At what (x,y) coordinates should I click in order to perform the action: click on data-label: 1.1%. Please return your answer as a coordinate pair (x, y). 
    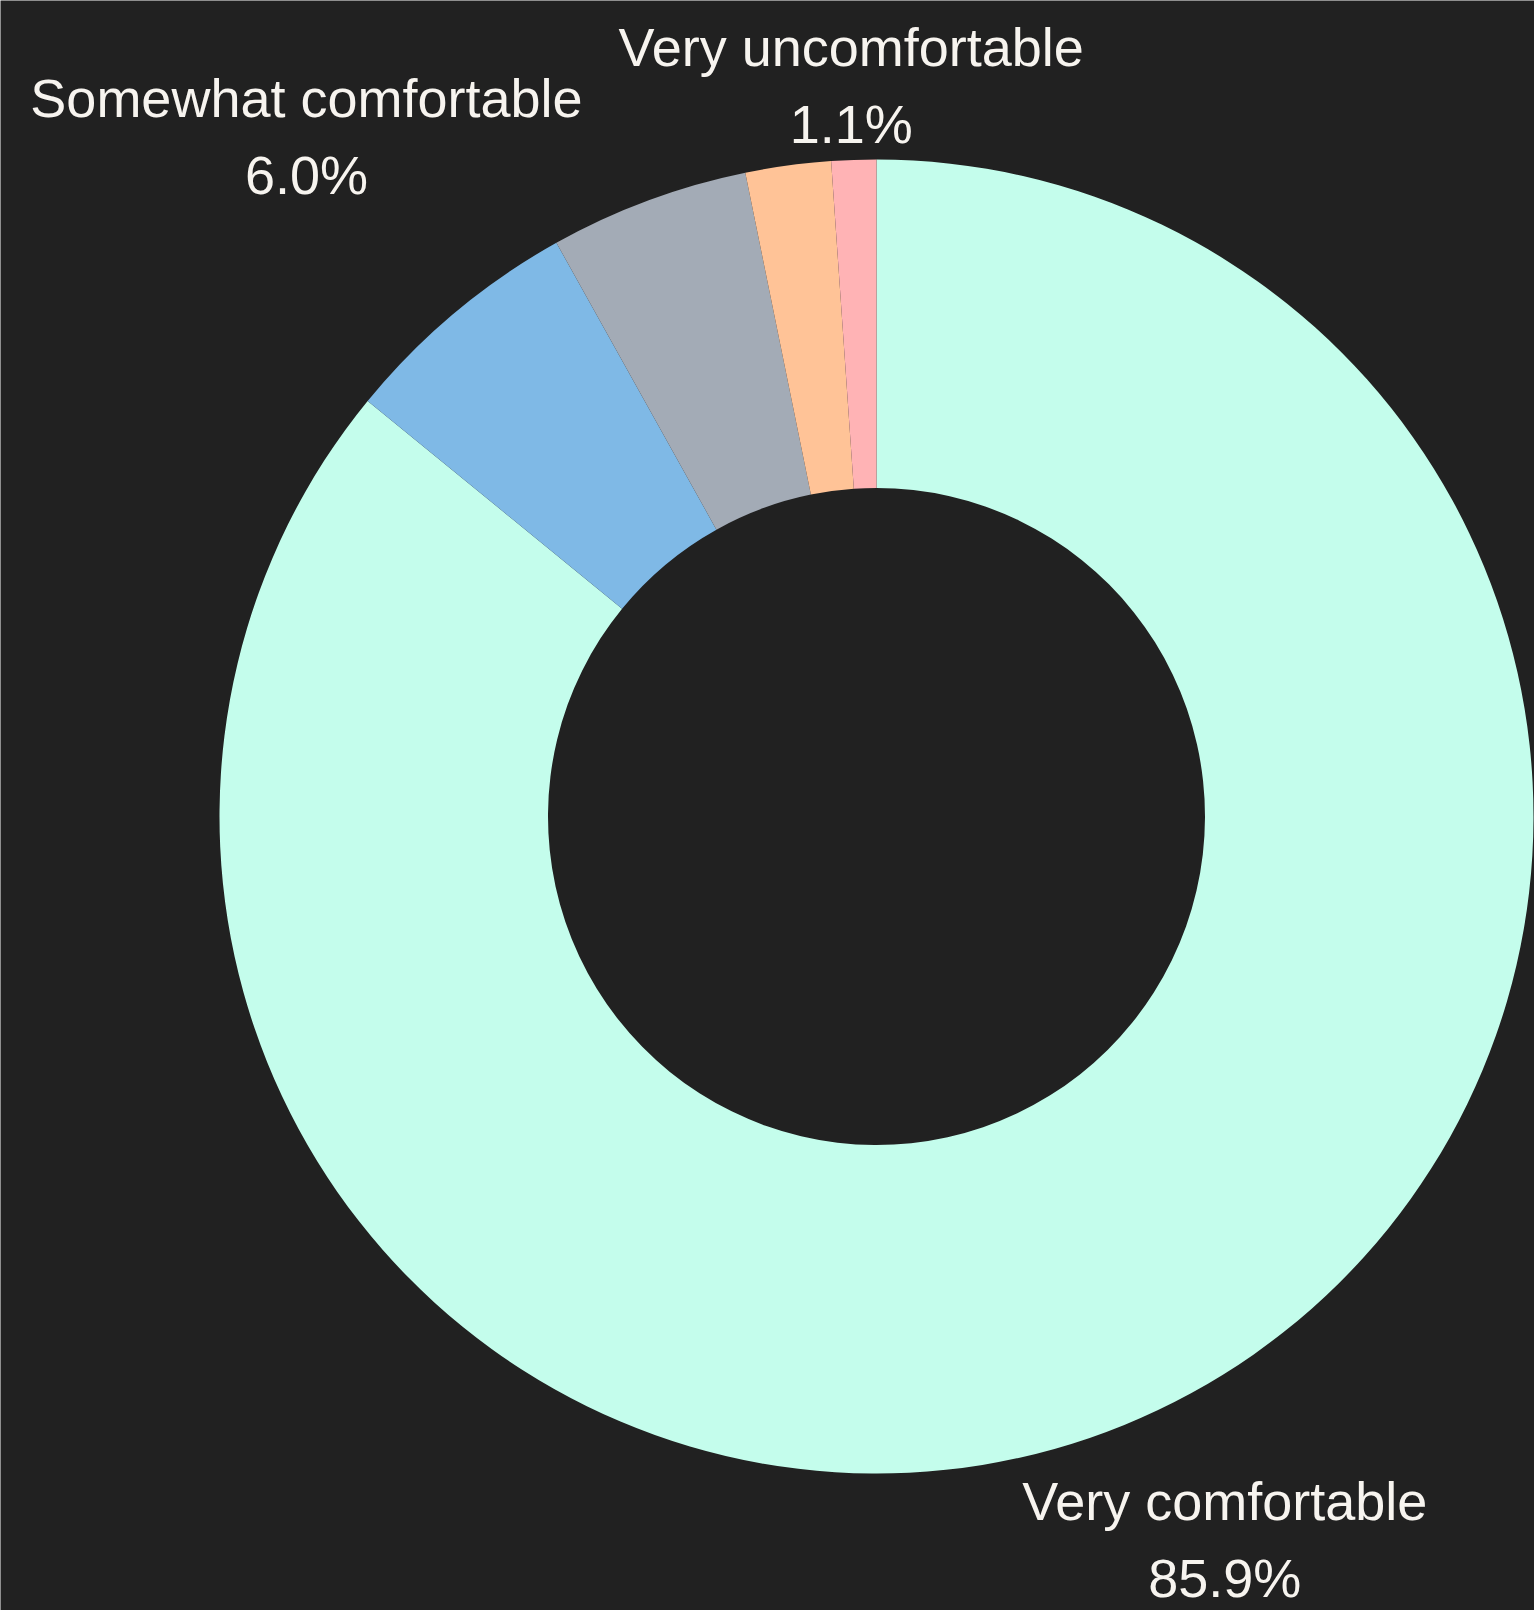
    Looking at the image, I should click on (851, 124).